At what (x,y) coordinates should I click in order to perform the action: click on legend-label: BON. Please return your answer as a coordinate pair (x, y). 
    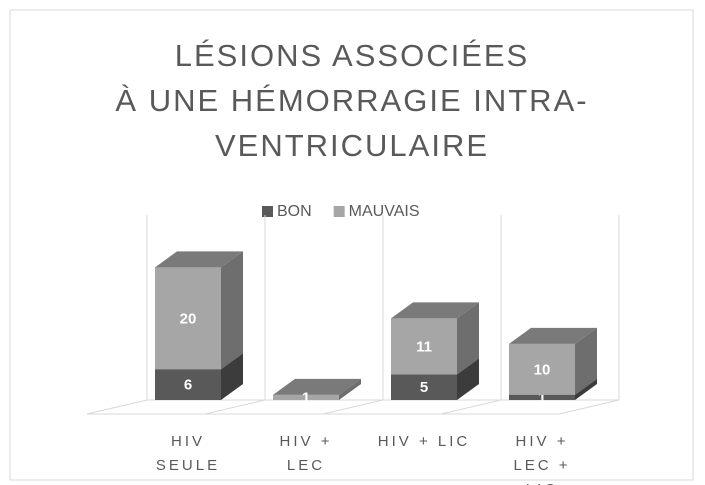
    Looking at the image, I should click on (294, 211).